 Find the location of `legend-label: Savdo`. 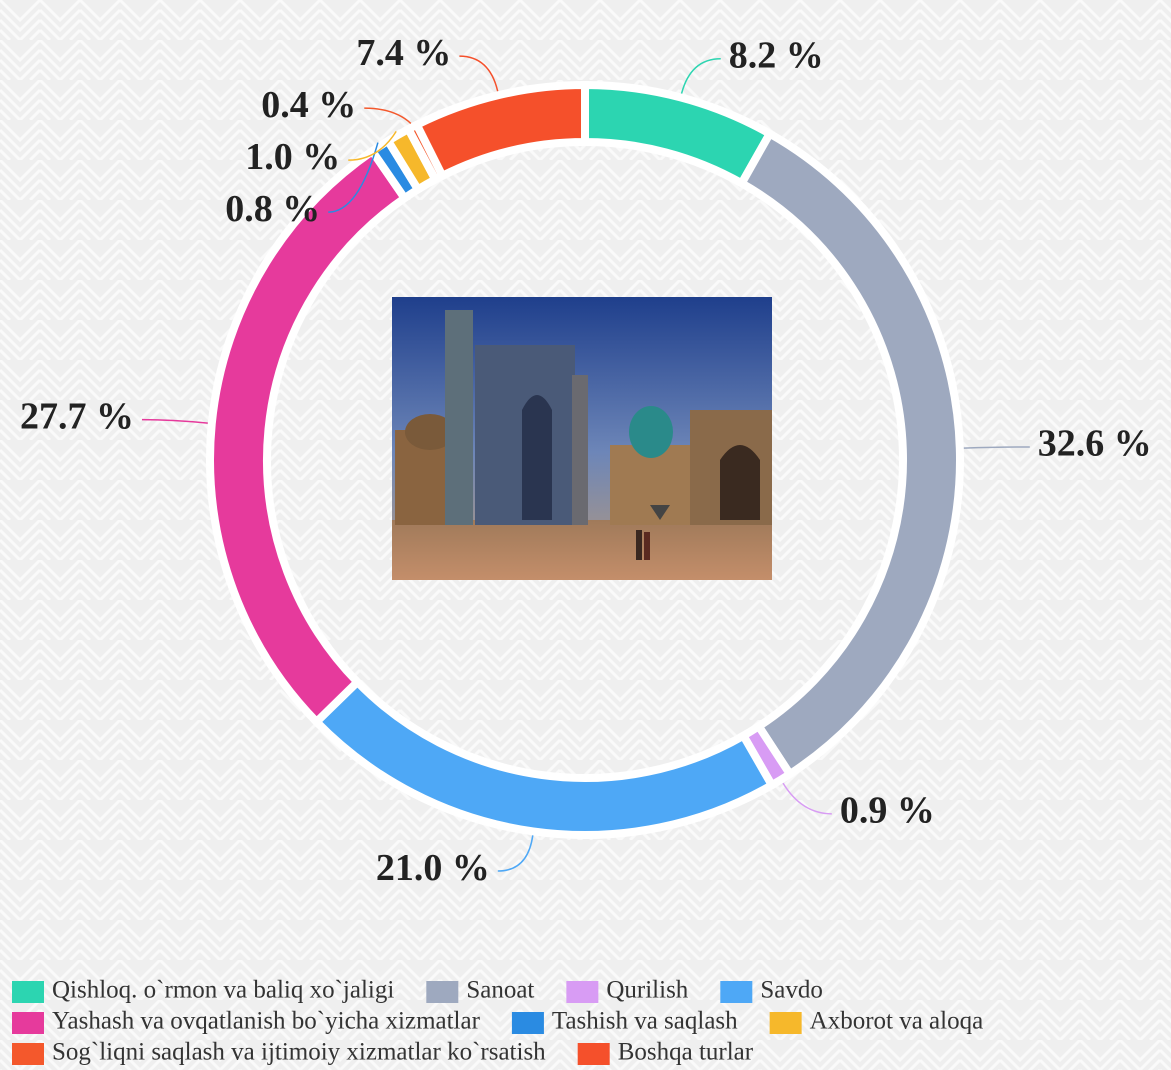

legend-label: Savdo is located at coordinates (791, 990).